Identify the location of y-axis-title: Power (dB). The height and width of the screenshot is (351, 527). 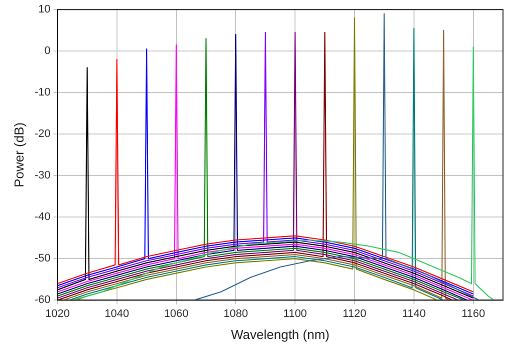
(18, 155).